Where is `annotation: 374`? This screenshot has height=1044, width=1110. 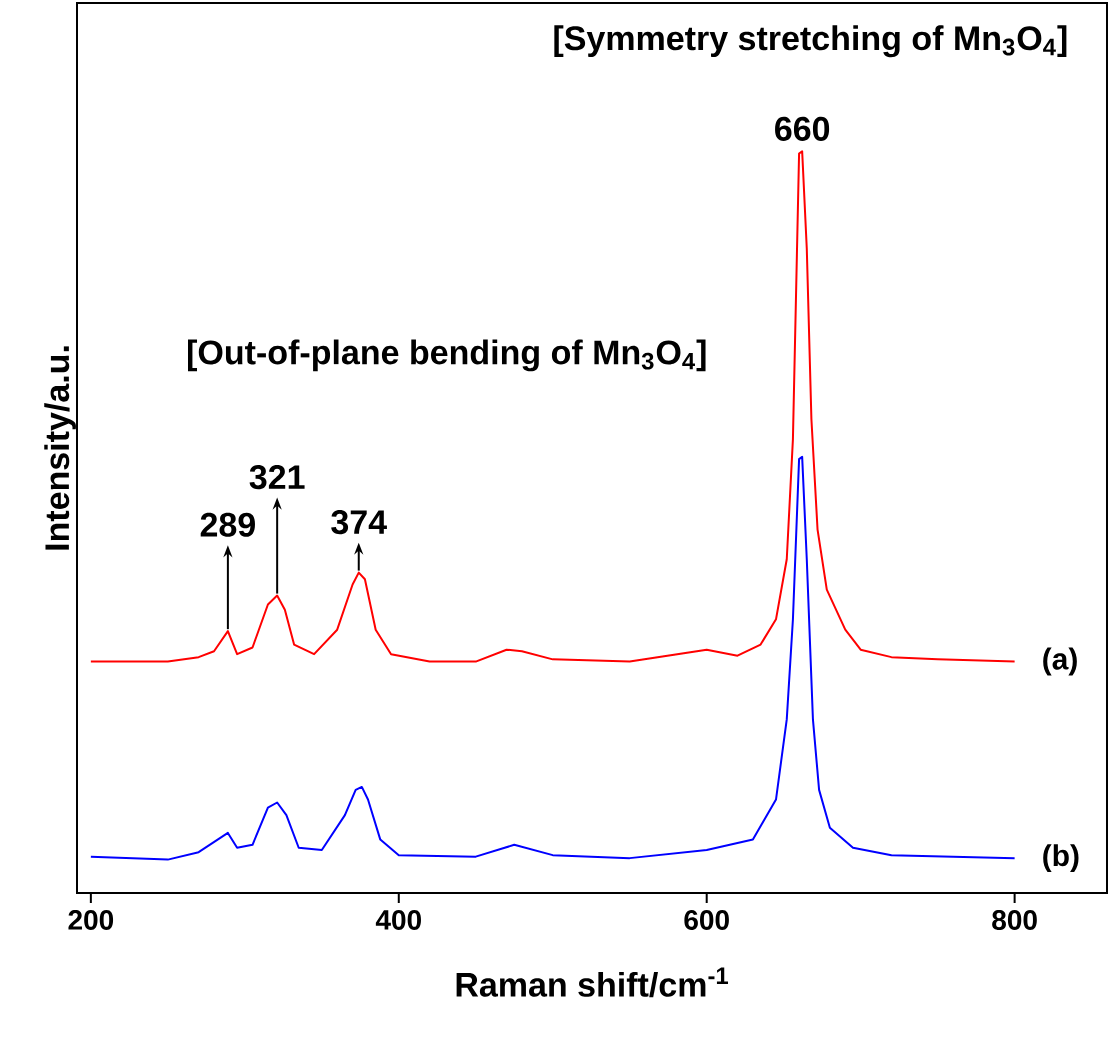 annotation: 374 is located at coordinates (359, 522).